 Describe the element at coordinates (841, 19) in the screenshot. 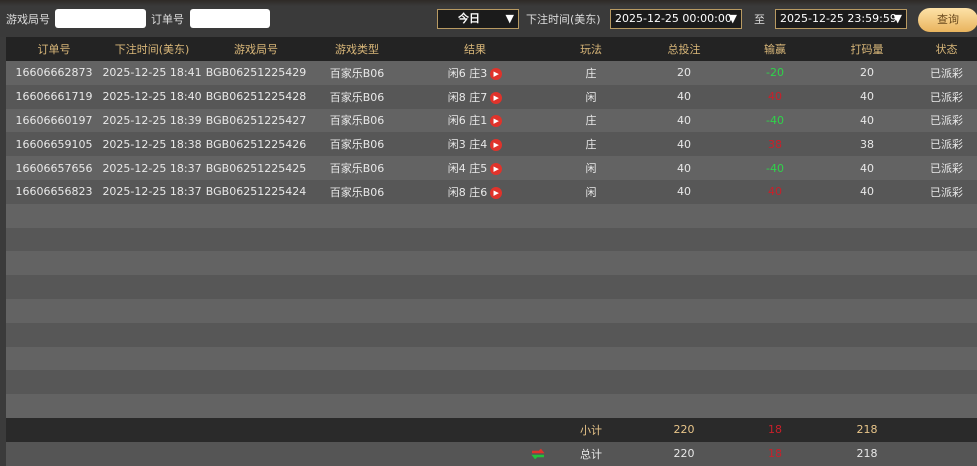

I see `end-date-select: 2025-12-25 23:59:59 ▼` at that location.